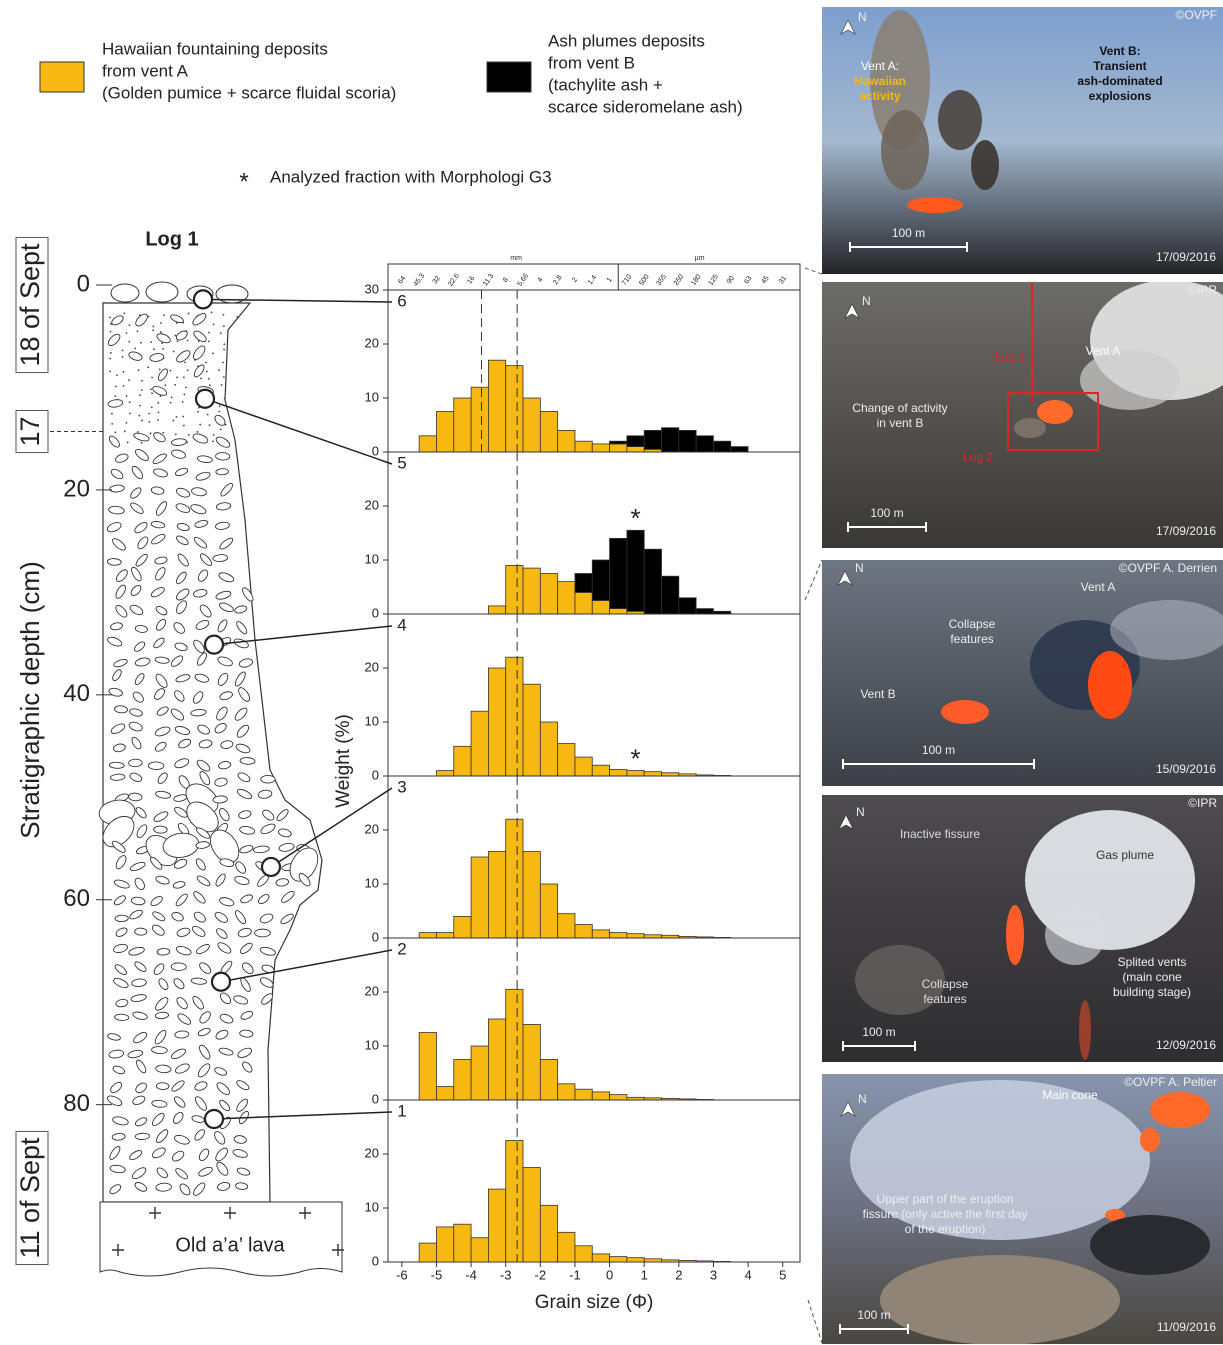 This screenshot has height=1345, width=1223. What do you see at coordinates (1196, 15) in the screenshot?
I see `photo-credit: ©OVPF` at bounding box center [1196, 15].